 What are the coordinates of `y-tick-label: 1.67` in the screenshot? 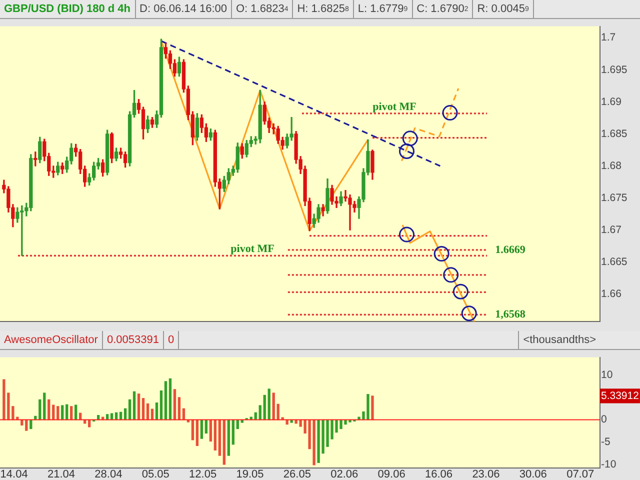 It's located at (611, 230).